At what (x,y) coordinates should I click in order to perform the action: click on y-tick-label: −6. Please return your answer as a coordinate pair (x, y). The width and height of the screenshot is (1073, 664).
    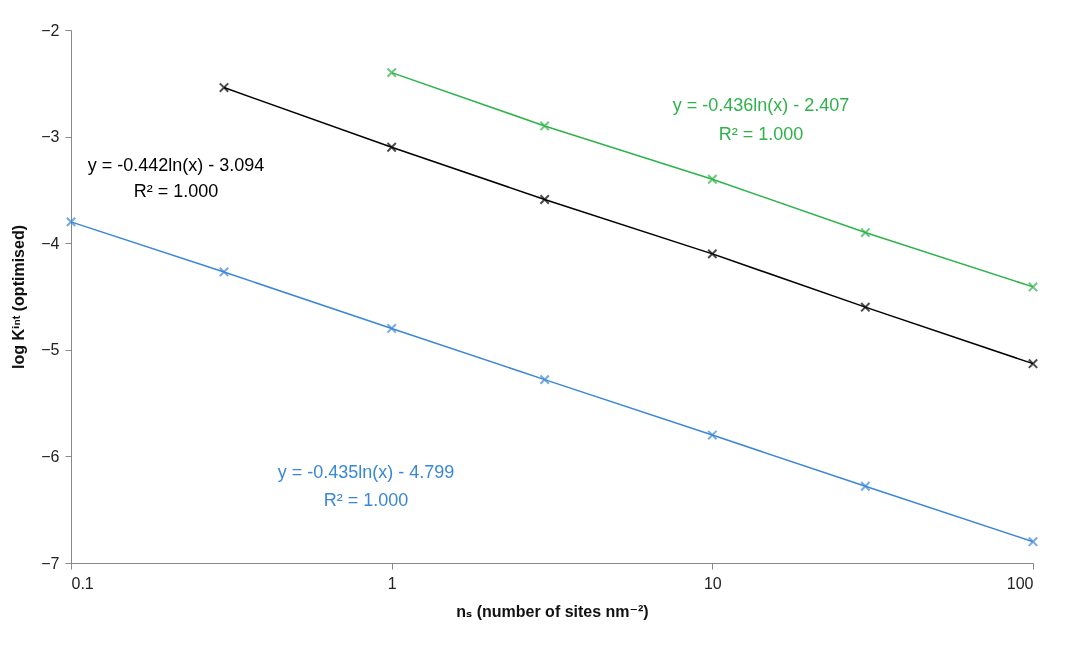
    Looking at the image, I should click on (50, 456).